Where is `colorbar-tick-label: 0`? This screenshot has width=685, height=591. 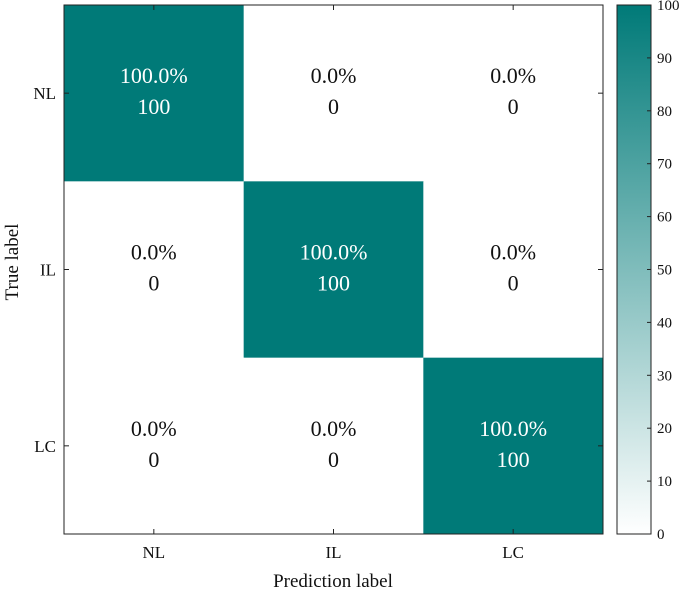
colorbar-tick-label: 0 is located at coordinates (661, 535).